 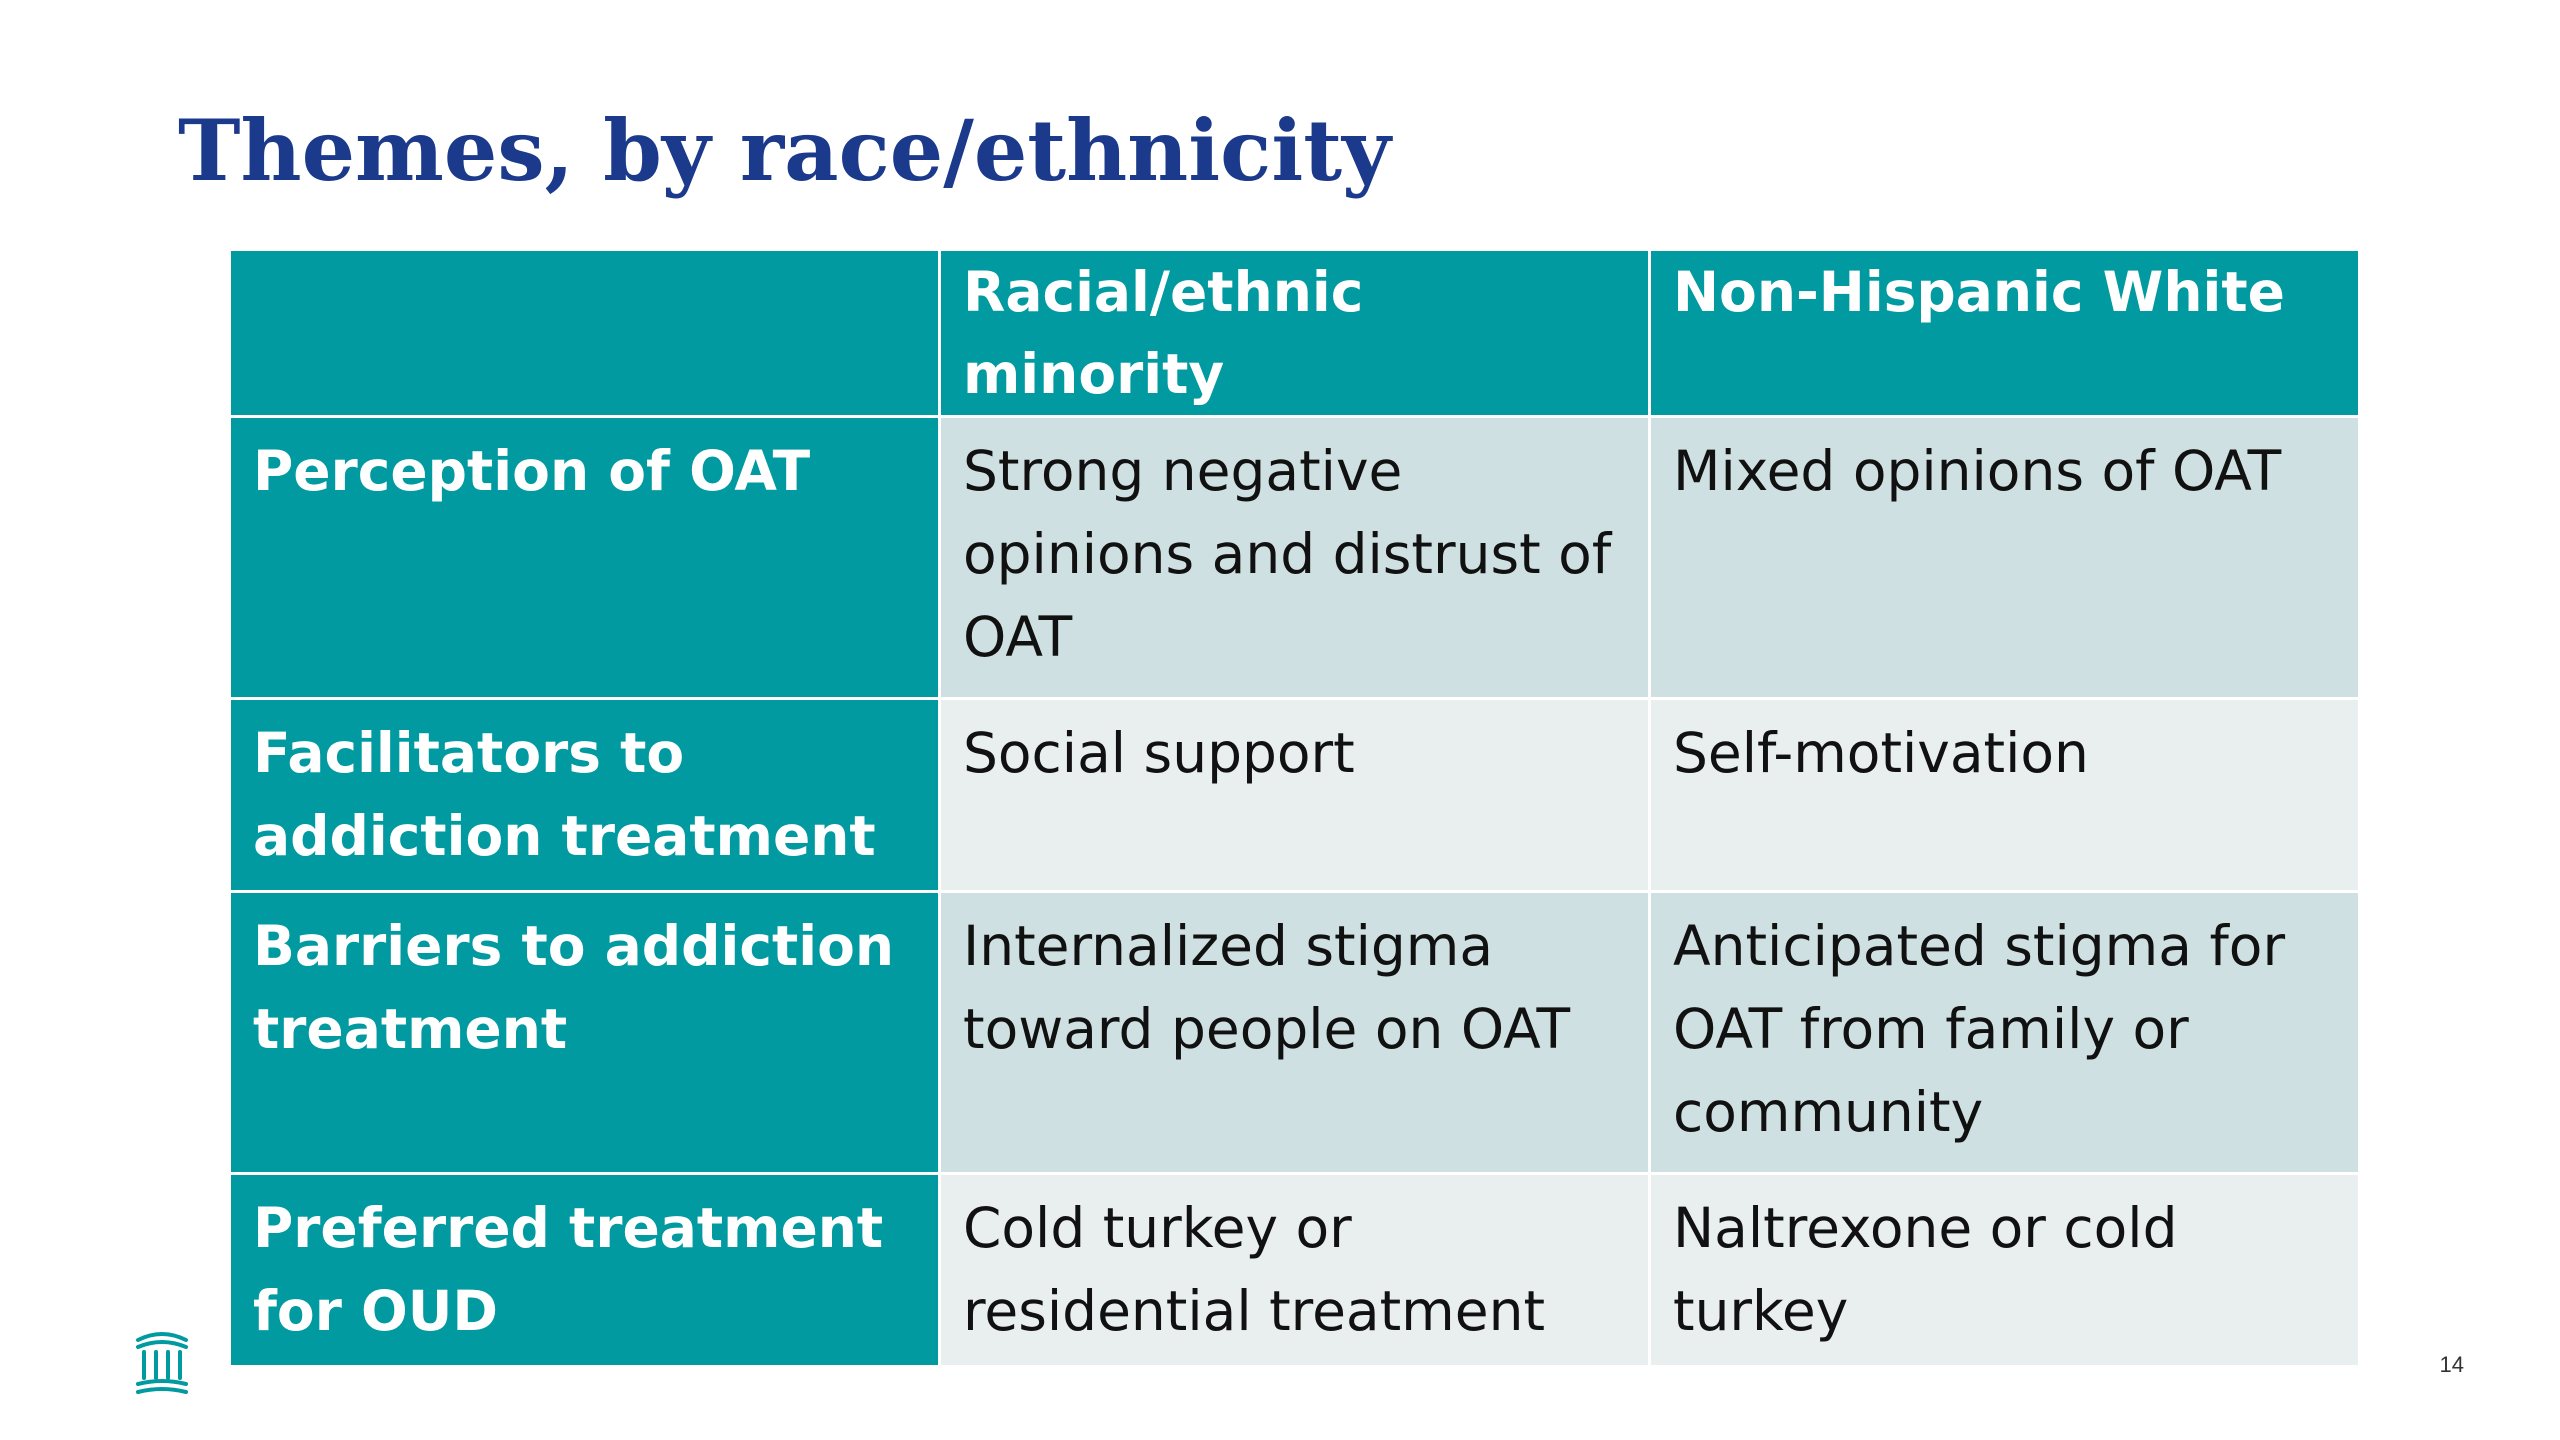 What do you see at coordinates (2004, 333) in the screenshot?
I see `header-non-hispanic-white: Non-Hispanic White` at bounding box center [2004, 333].